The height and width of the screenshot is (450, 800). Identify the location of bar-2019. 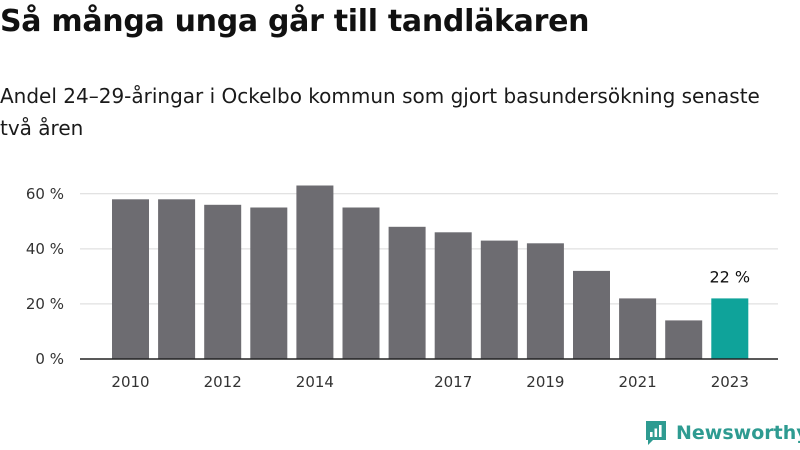
(545, 301).